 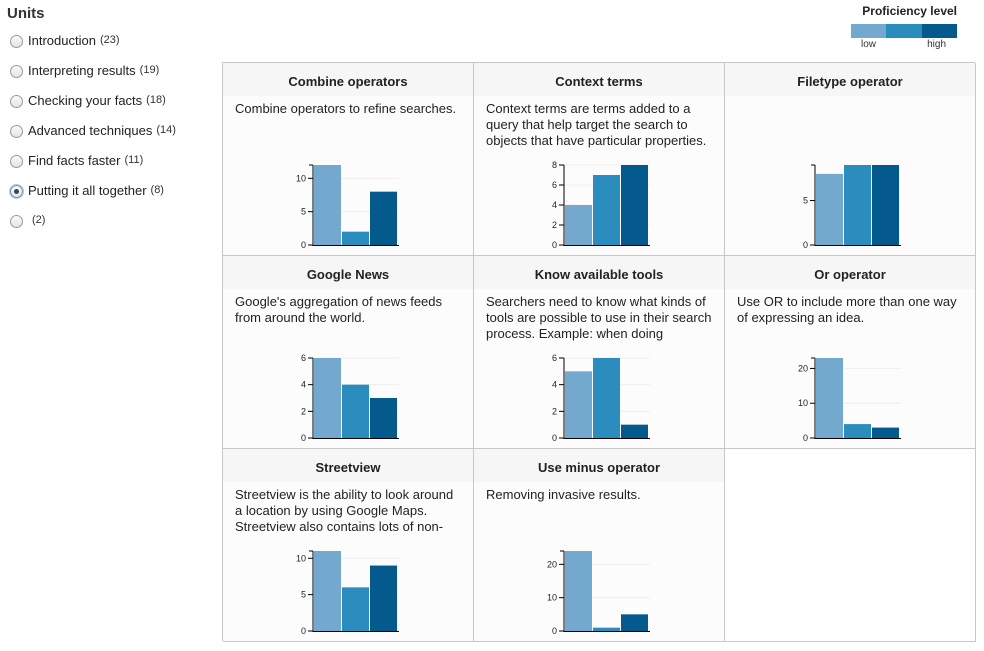 I want to click on legend-swatch-medium, so click(x=904, y=31).